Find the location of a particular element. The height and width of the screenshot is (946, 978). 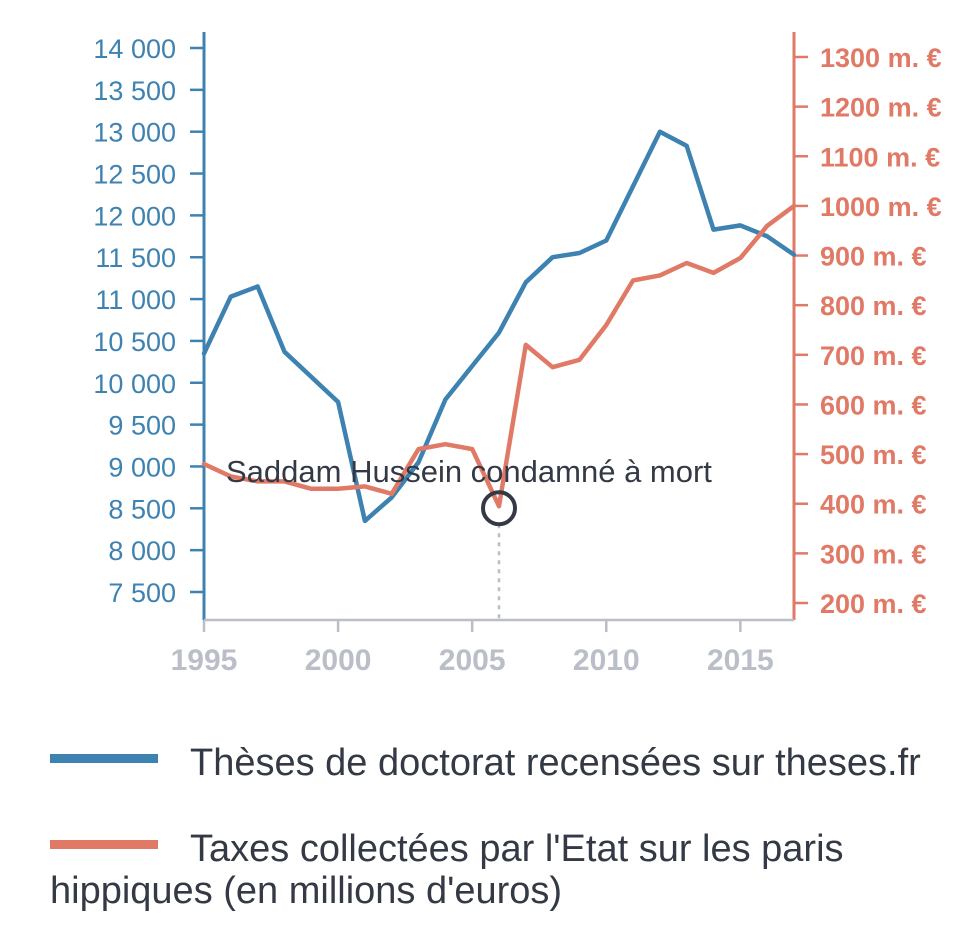

legend-swatch-theses is located at coordinates (104, 759).